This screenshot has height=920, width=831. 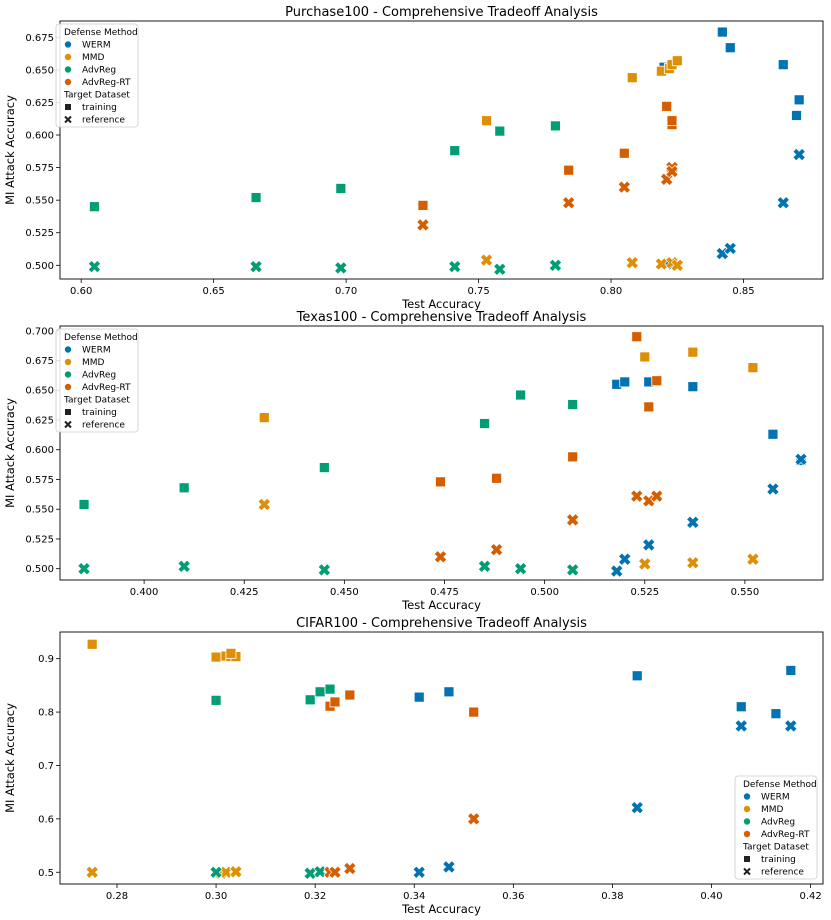 I want to click on series-advreg-rt-reference, so click(x=548, y=526).